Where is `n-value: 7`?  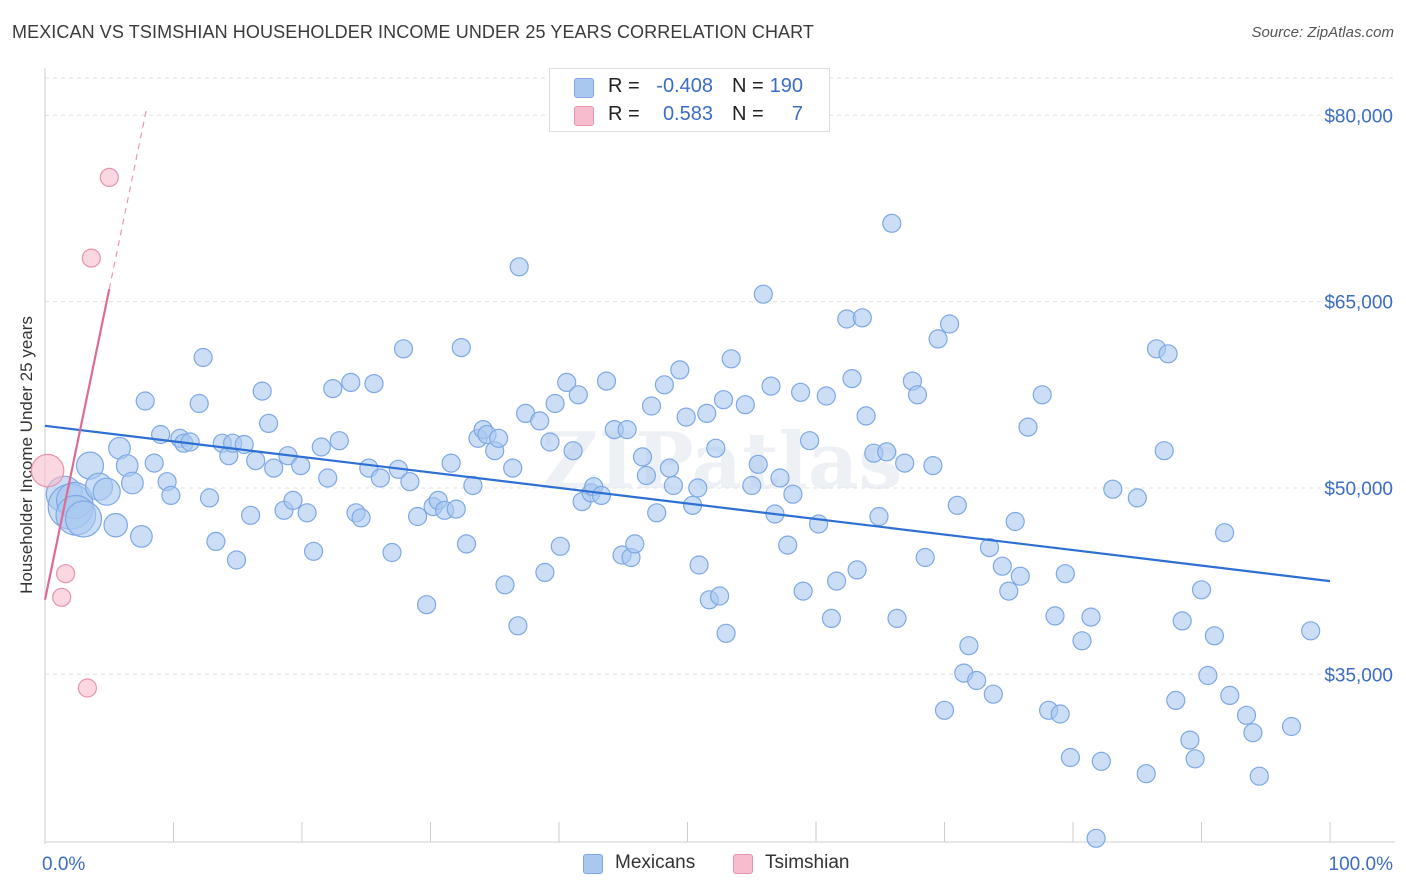 n-value: 7 is located at coordinates (797, 114).